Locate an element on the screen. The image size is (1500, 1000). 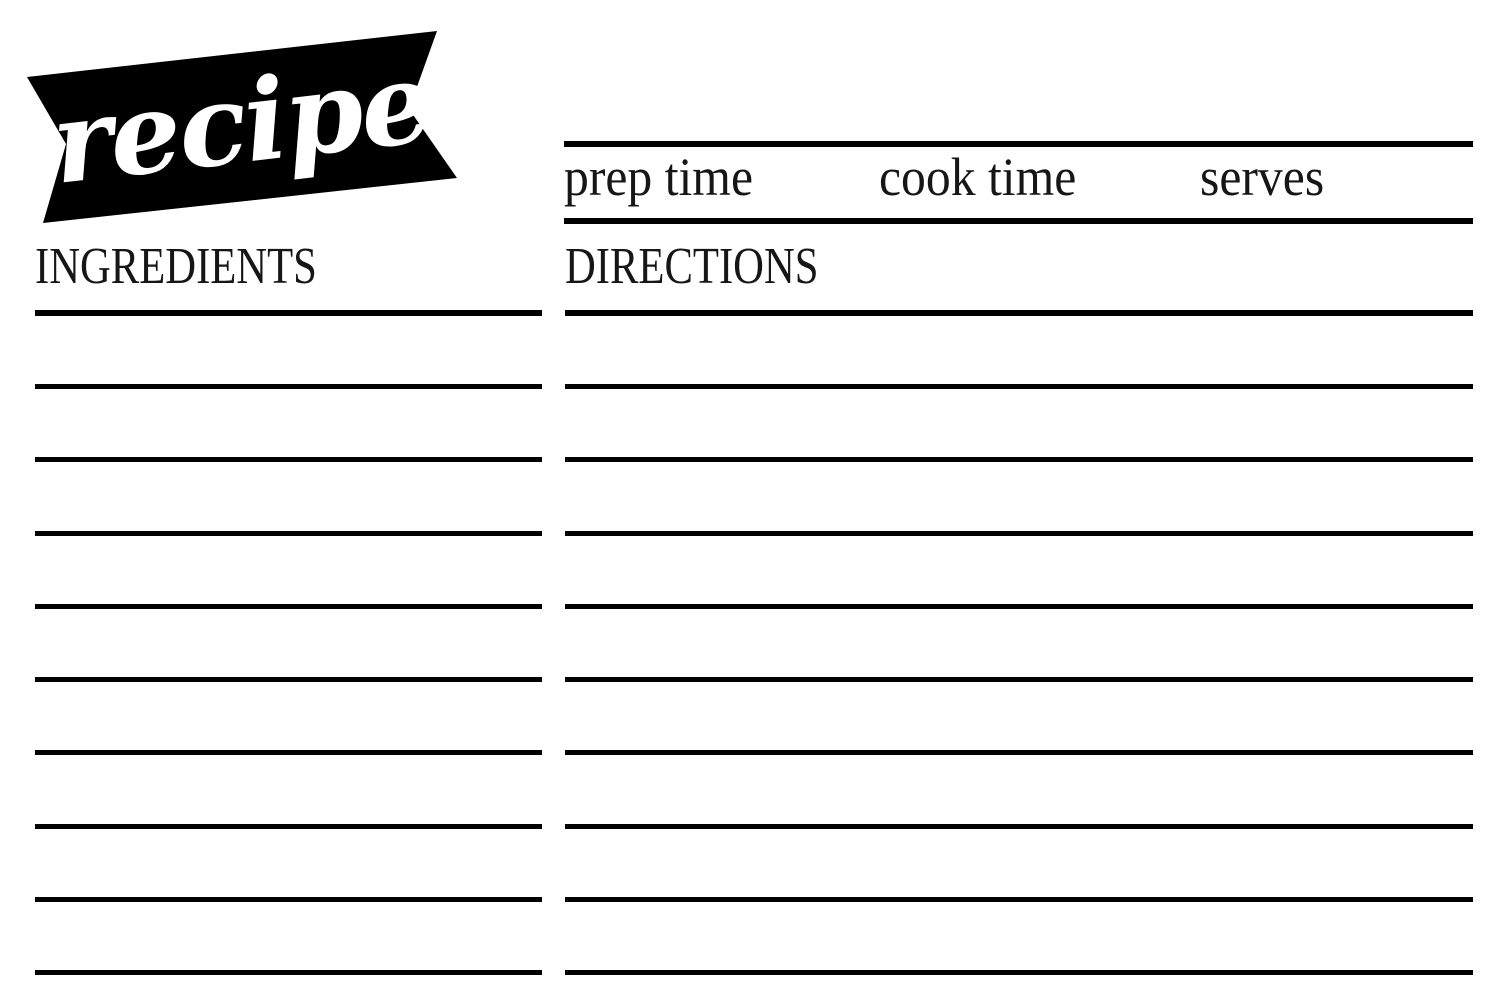
ingredients-heading: INGREDIENTS is located at coordinates (176, 266).